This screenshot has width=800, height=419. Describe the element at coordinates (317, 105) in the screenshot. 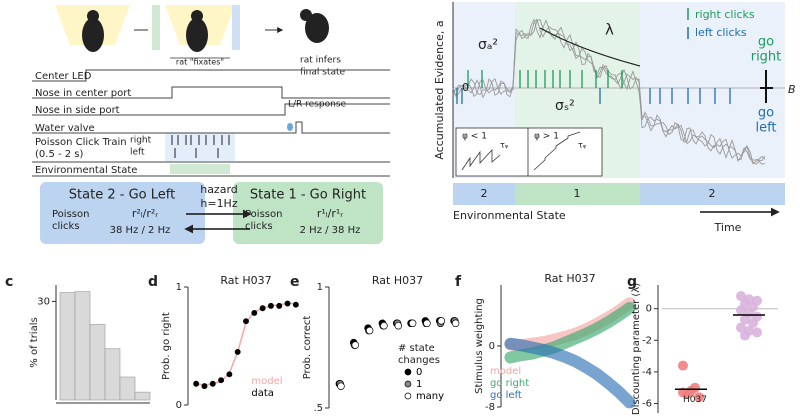

I see `response-label: L/R response` at that location.